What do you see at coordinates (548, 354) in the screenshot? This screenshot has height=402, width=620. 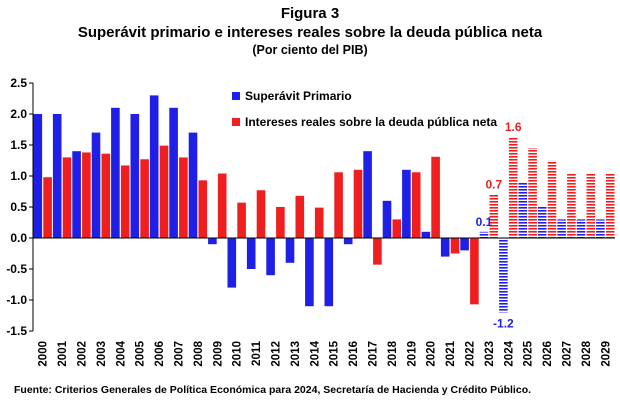 I see `x-tick-label-2026: 2026` at bounding box center [548, 354].